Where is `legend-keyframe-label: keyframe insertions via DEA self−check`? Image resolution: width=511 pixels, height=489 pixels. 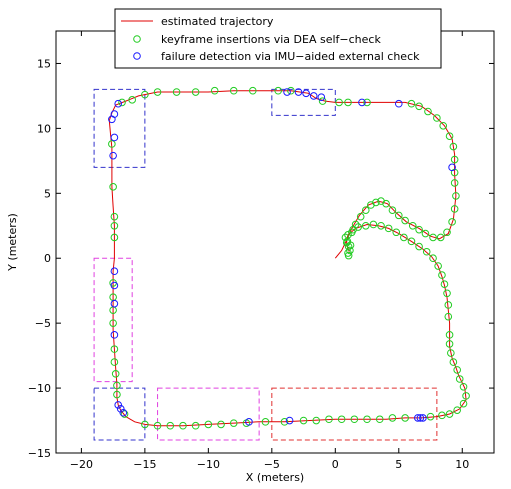 legend-keyframe-label: keyframe insertions via DEA self−check is located at coordinates (271, 39).